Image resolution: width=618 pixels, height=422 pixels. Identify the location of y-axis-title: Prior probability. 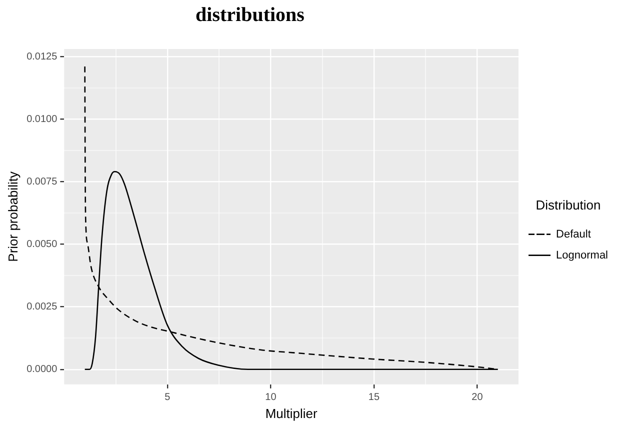
(12, 216).